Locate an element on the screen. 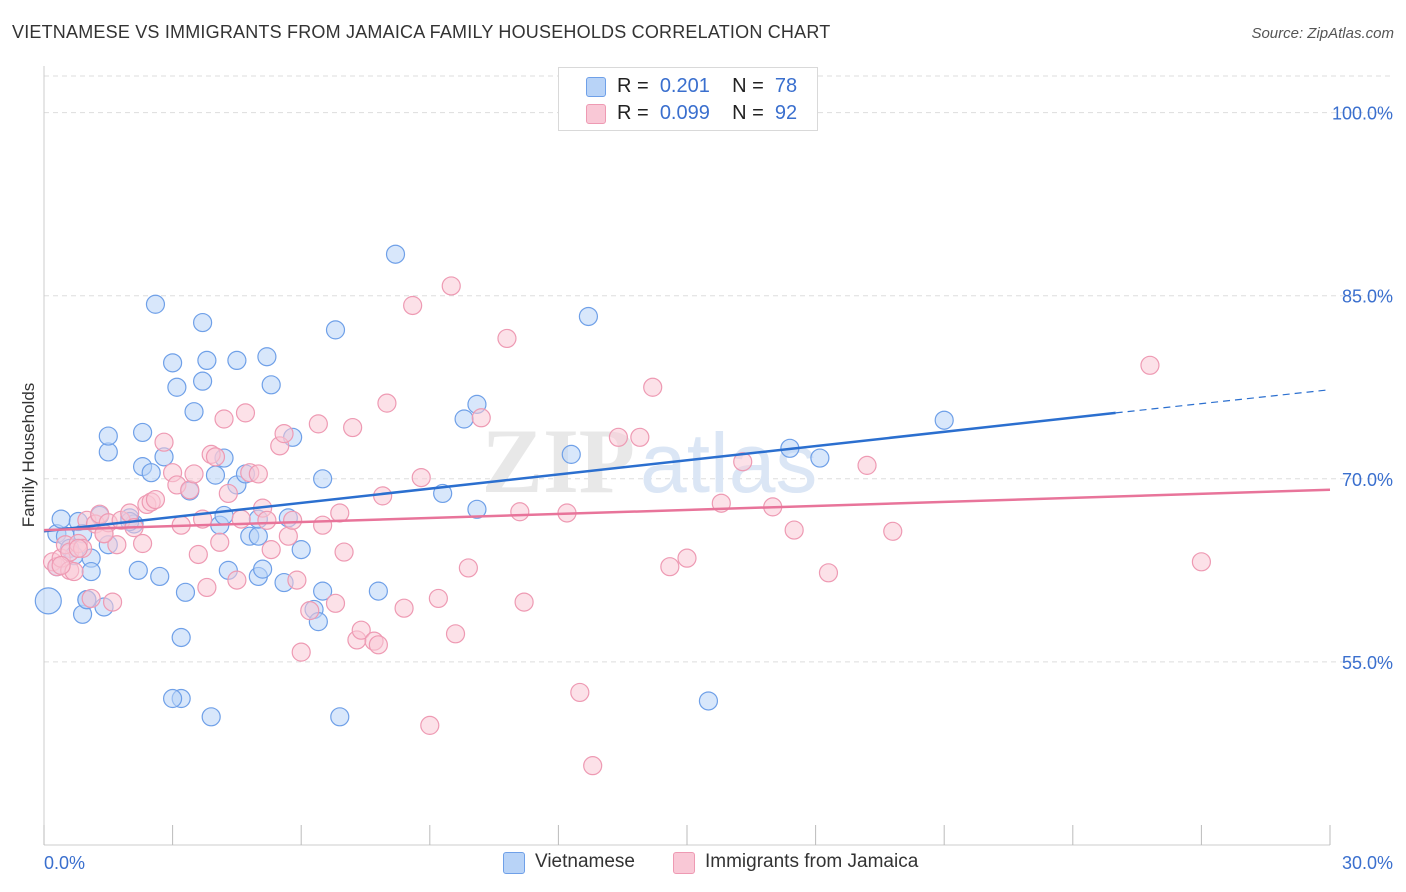 The image size is (1406, 892). legend-text: R = 0.099 N = 92 is located at coordinates (707, 113).